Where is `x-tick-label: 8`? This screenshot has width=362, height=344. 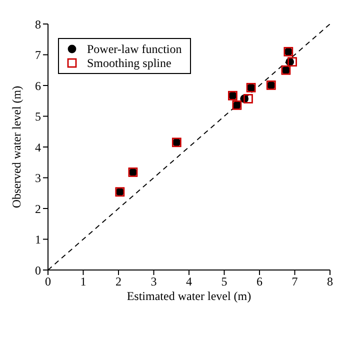
x-tick-label: 8 is located at coordinates (330, 281).